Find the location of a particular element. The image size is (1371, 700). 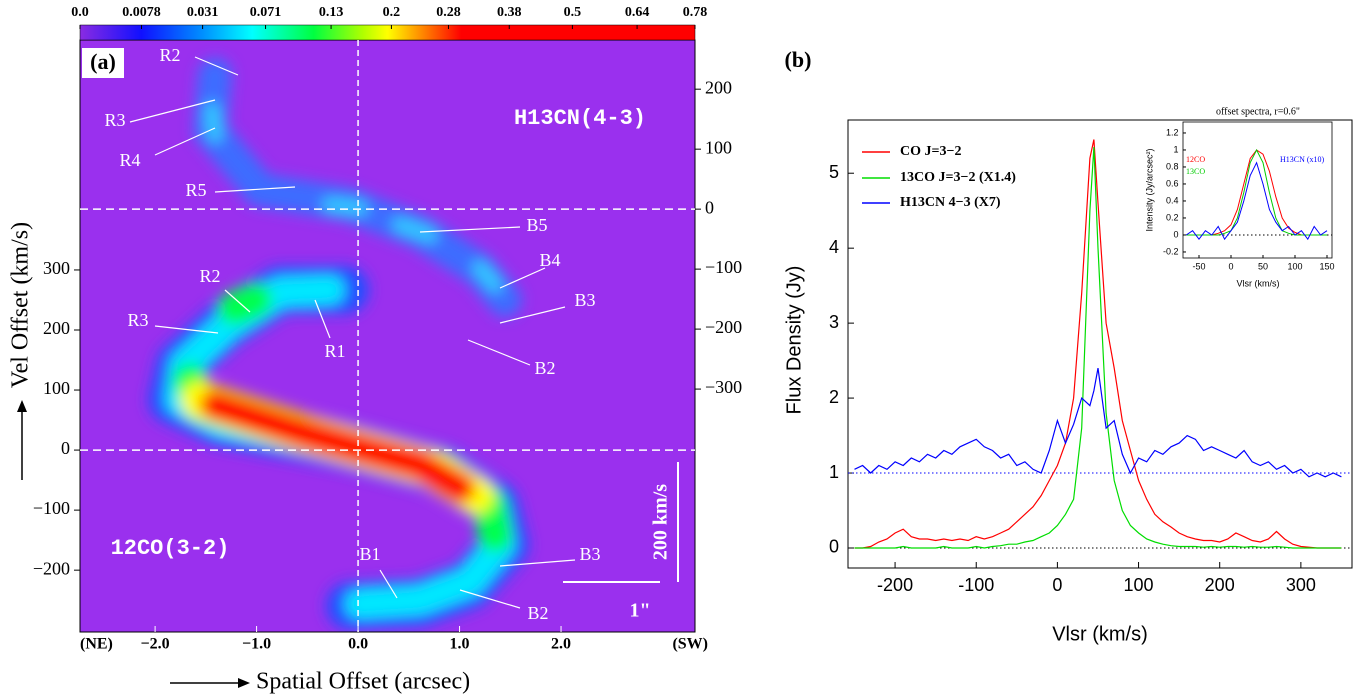

legend-label: 13CO J=3−2 (X1.4) is located at coordinates (958, 177).